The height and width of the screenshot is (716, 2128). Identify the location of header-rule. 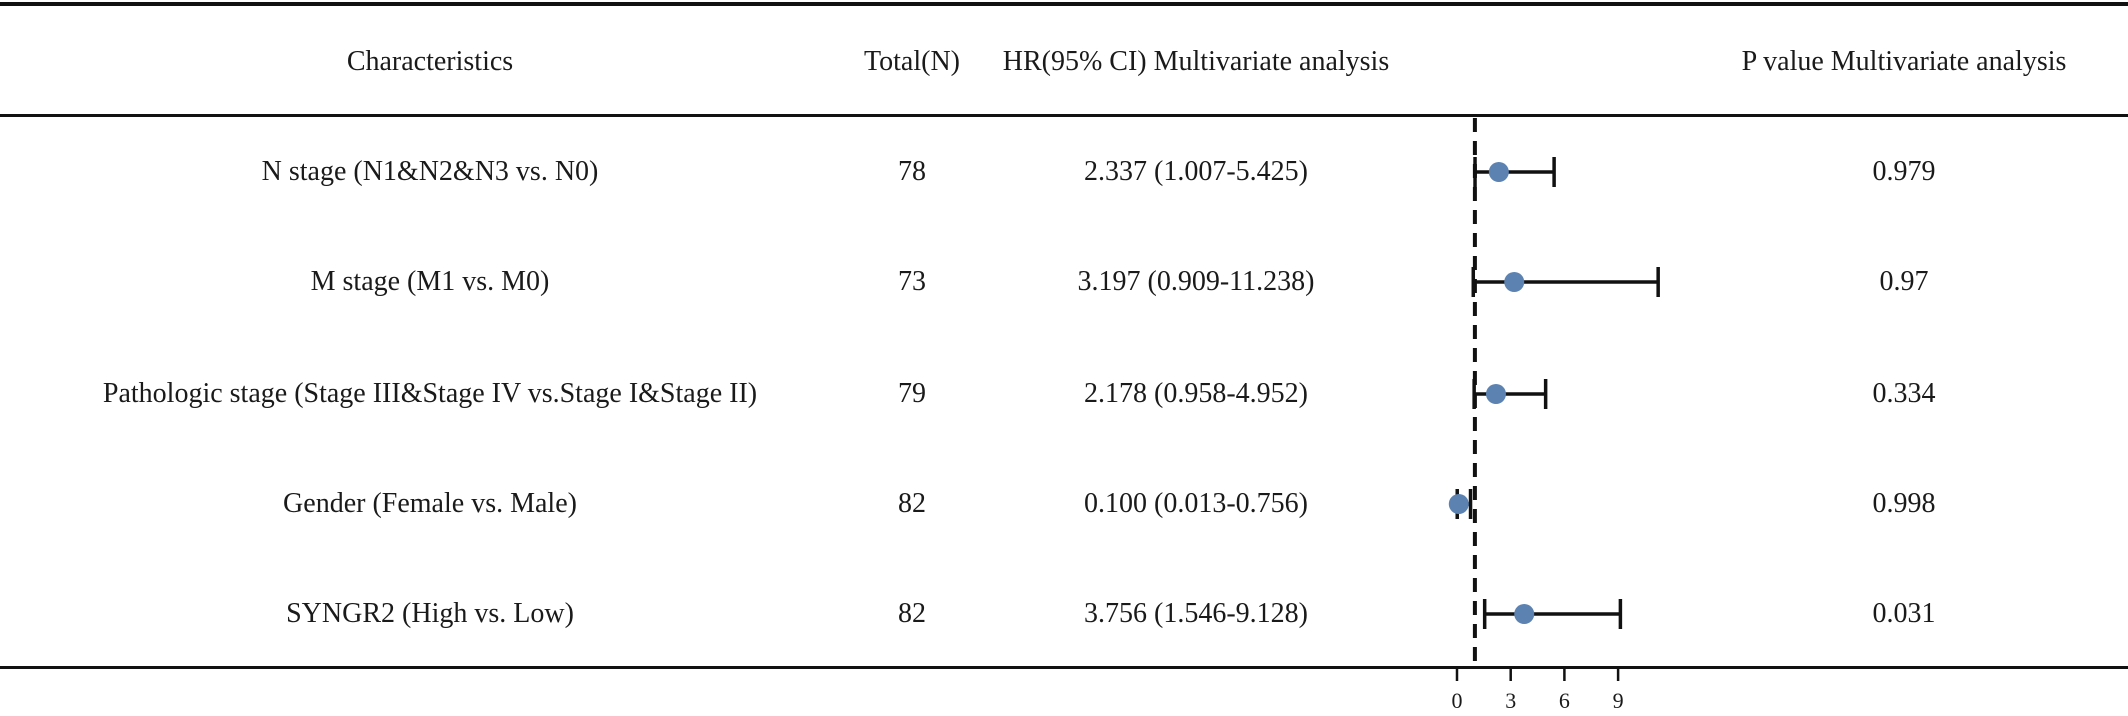
(1064, 115).